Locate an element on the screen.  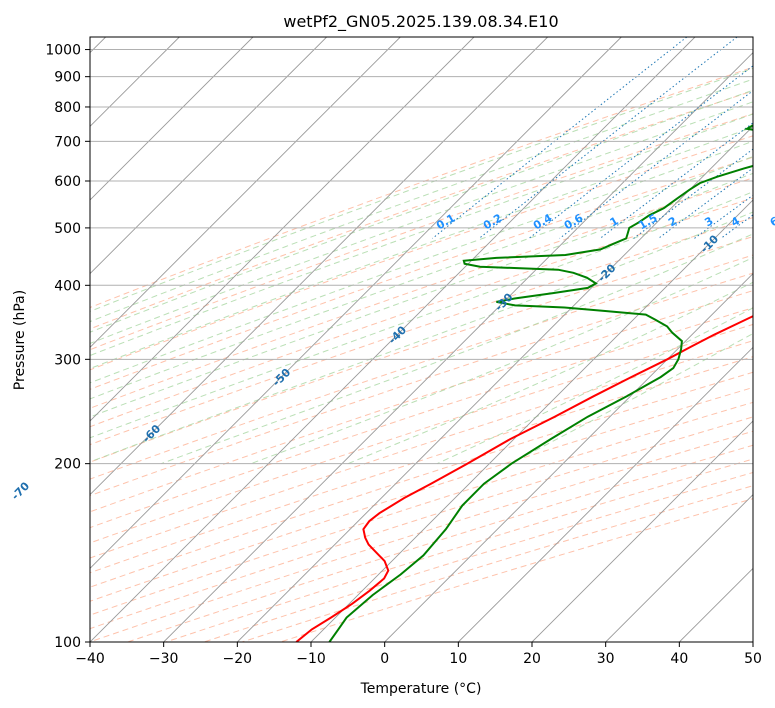
x-tick-label: −10 is located at coordinates (311, 659).